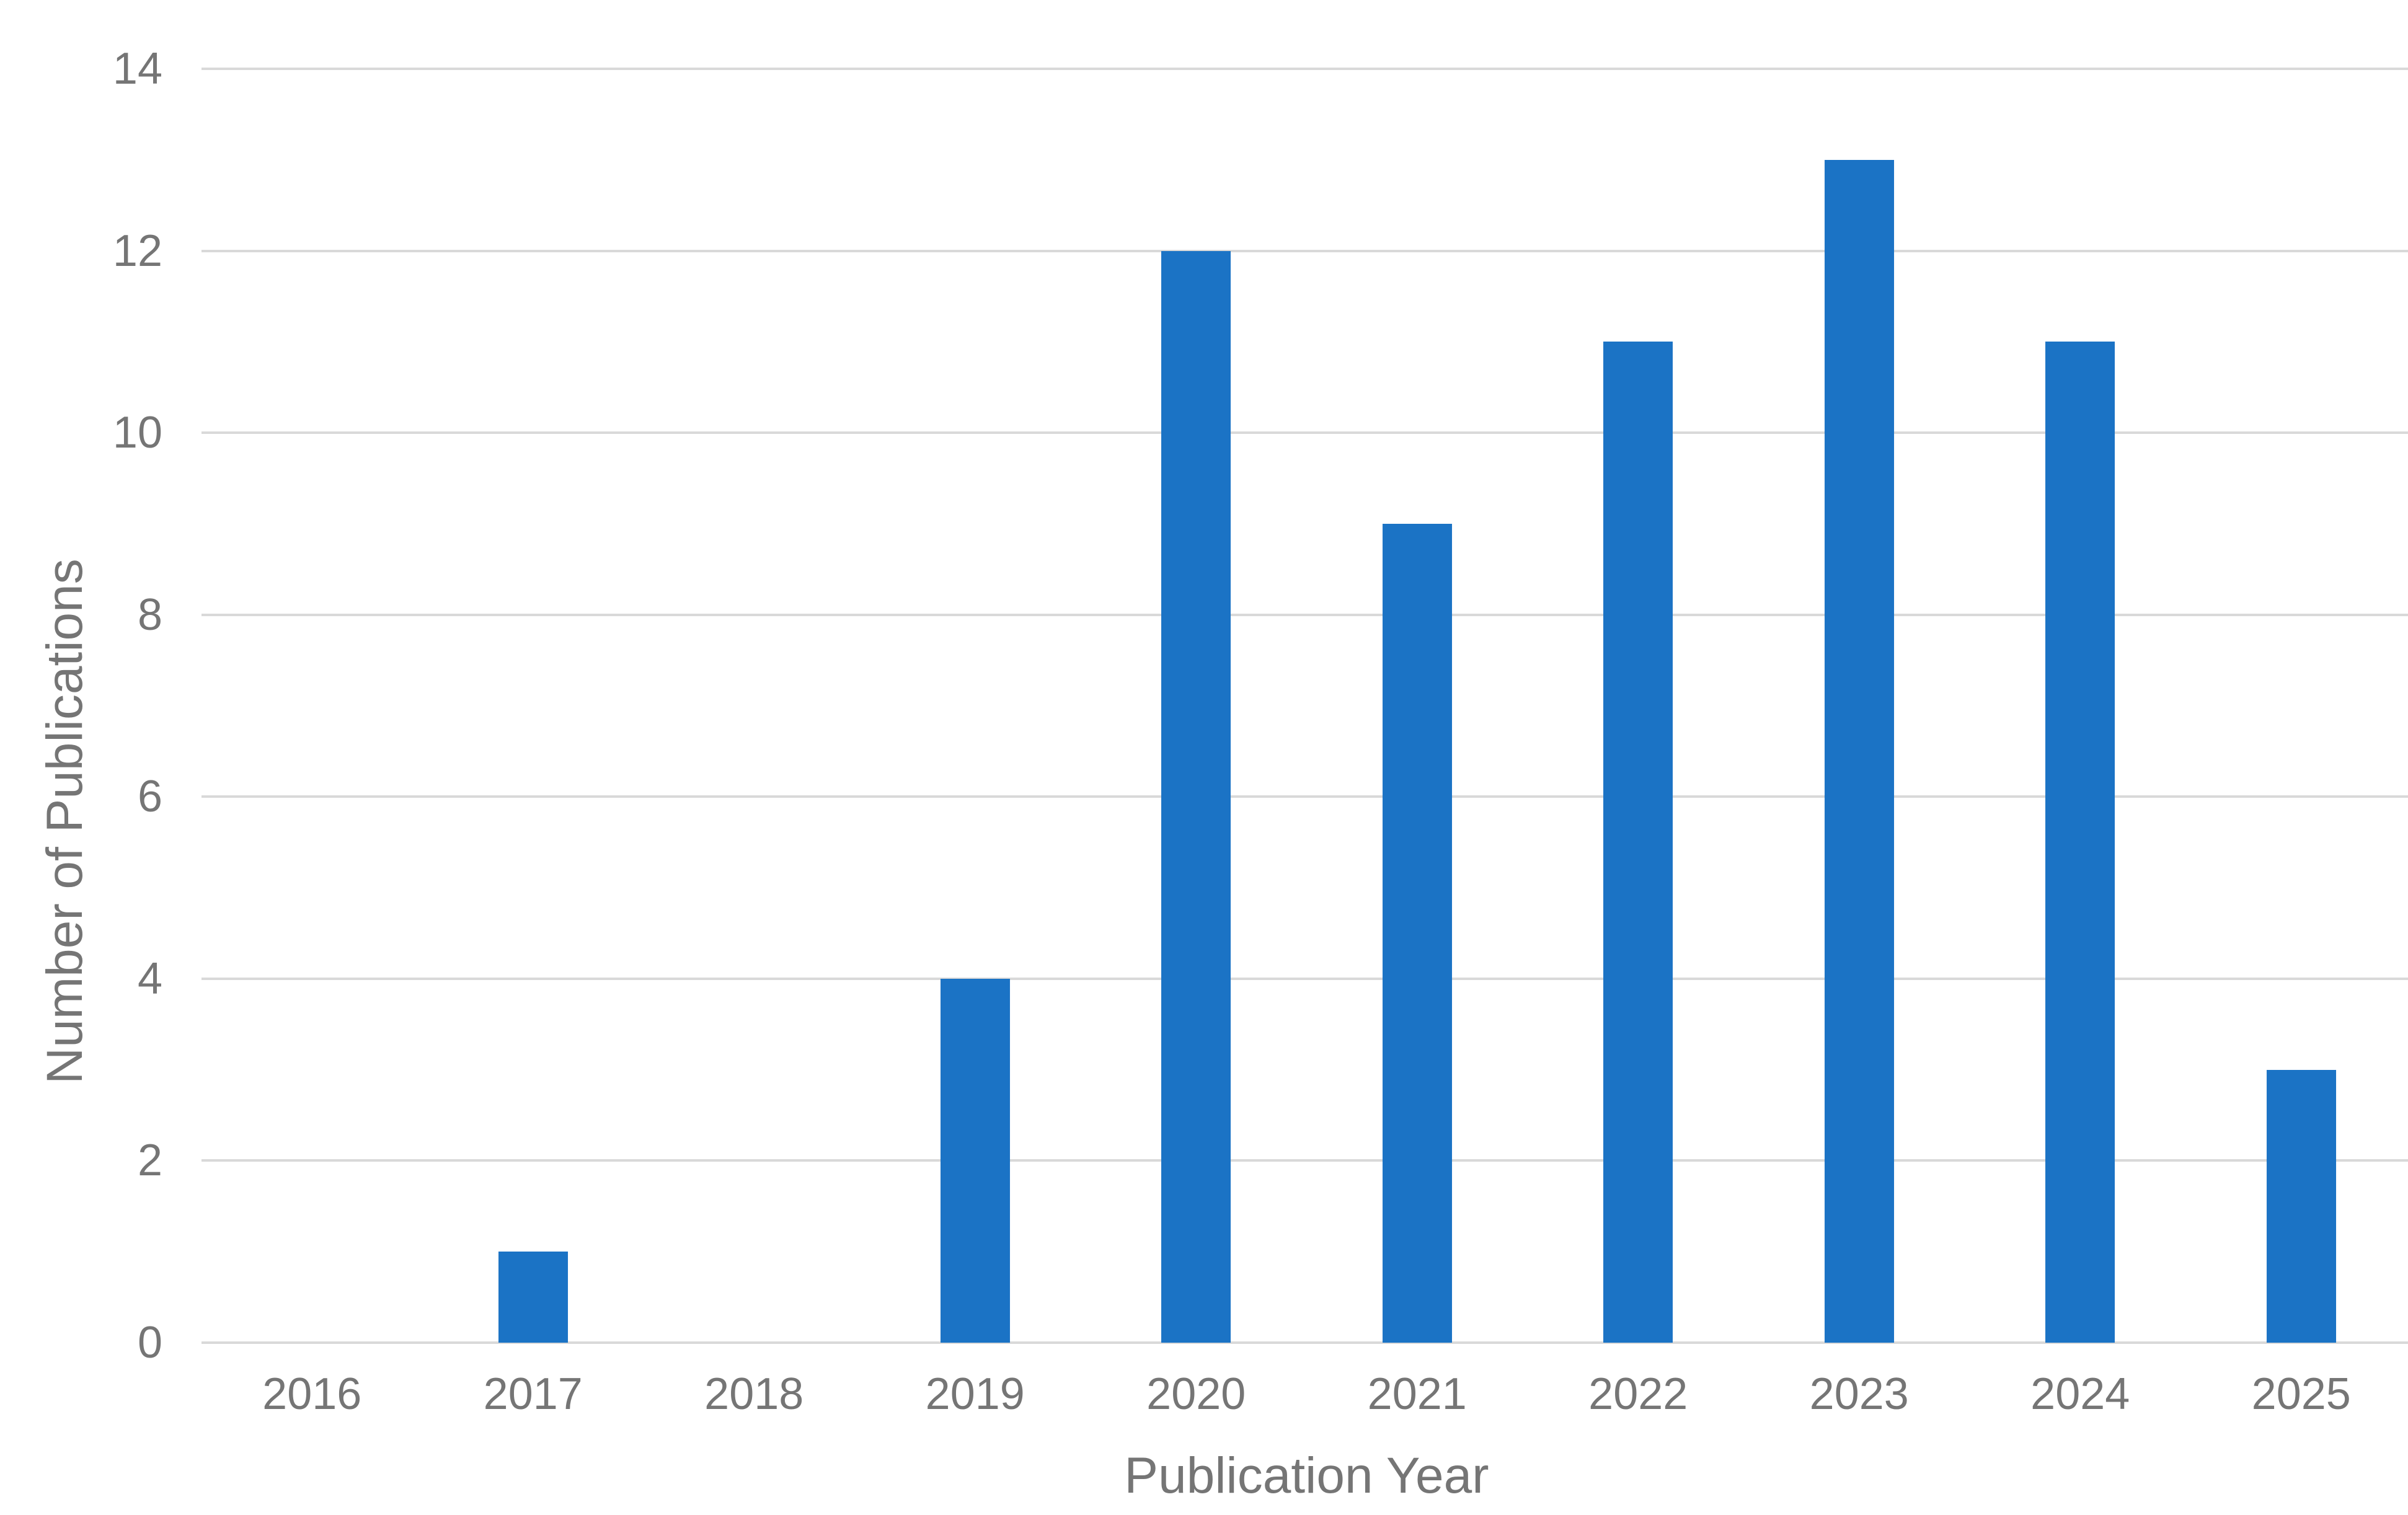  What do you see at coordinates (975, 1394) in the screenshot?
I see `x-tick-label-2019: 2019` at bounding box center [975, 1394].